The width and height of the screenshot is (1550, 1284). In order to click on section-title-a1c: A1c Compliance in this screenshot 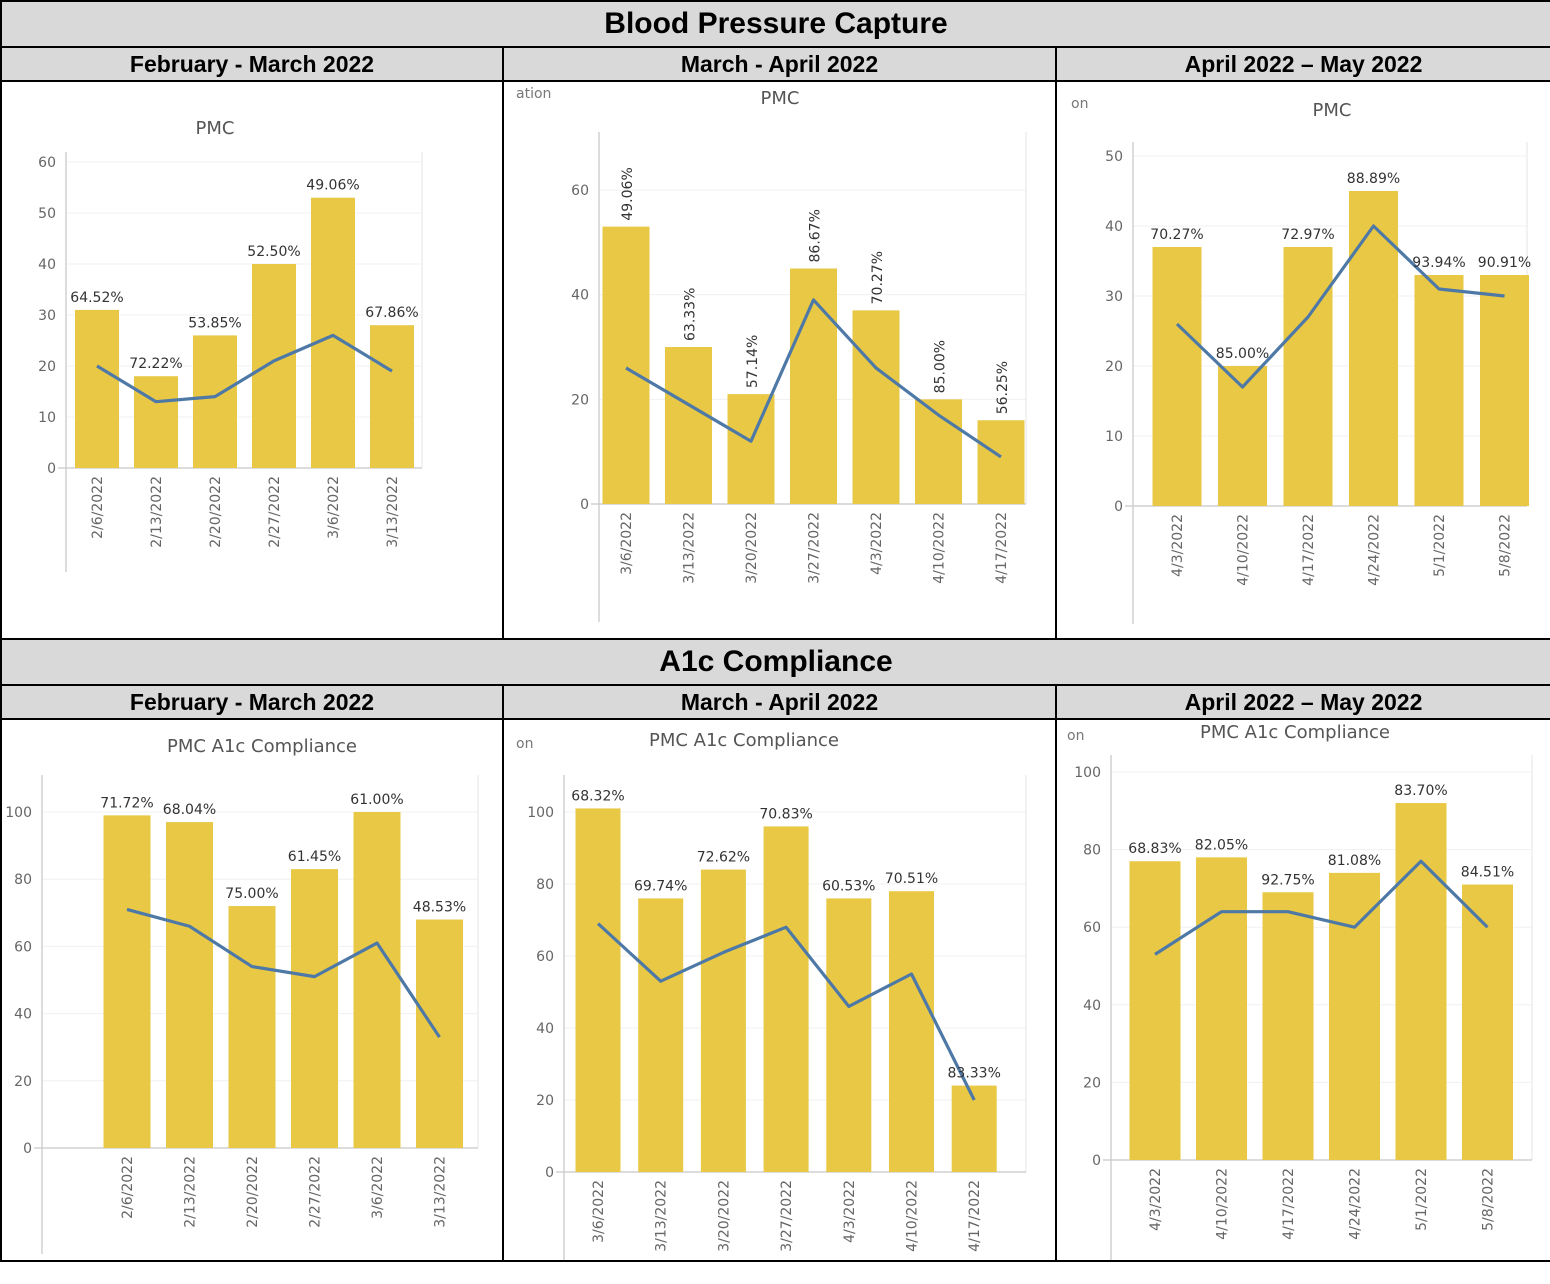, I will do `click(775, 662)`.